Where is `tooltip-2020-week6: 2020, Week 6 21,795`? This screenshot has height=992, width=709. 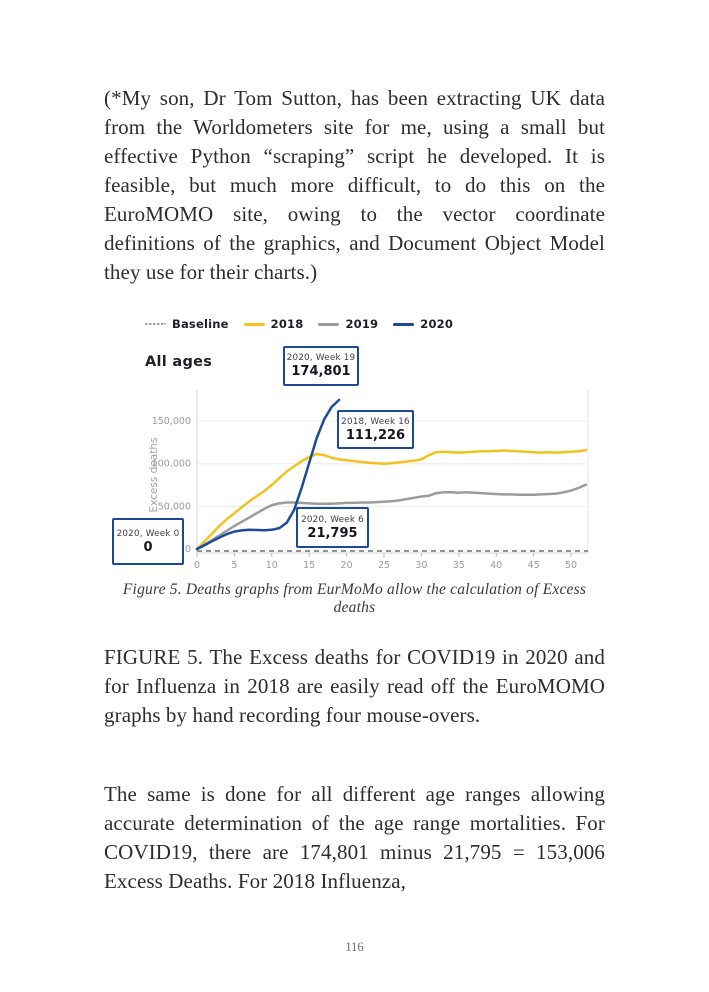
tooltip-2020-week6: 2020, Week 6 21,795 is located at coordinates (332, 527).